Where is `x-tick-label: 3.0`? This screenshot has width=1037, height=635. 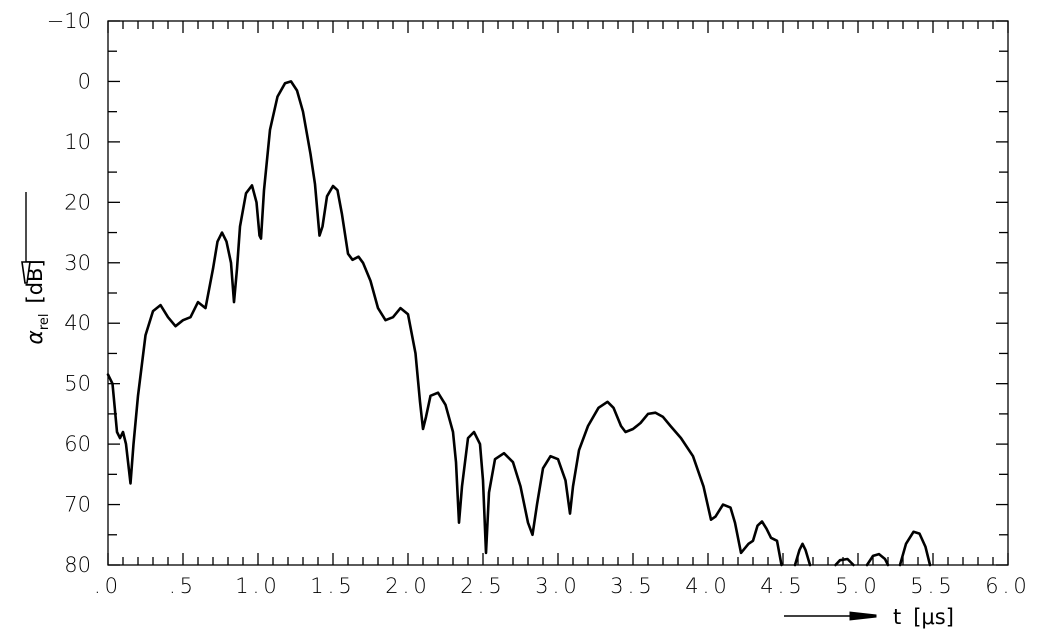
x-tick-label: 3.0 is located at coordinates (557, 586).